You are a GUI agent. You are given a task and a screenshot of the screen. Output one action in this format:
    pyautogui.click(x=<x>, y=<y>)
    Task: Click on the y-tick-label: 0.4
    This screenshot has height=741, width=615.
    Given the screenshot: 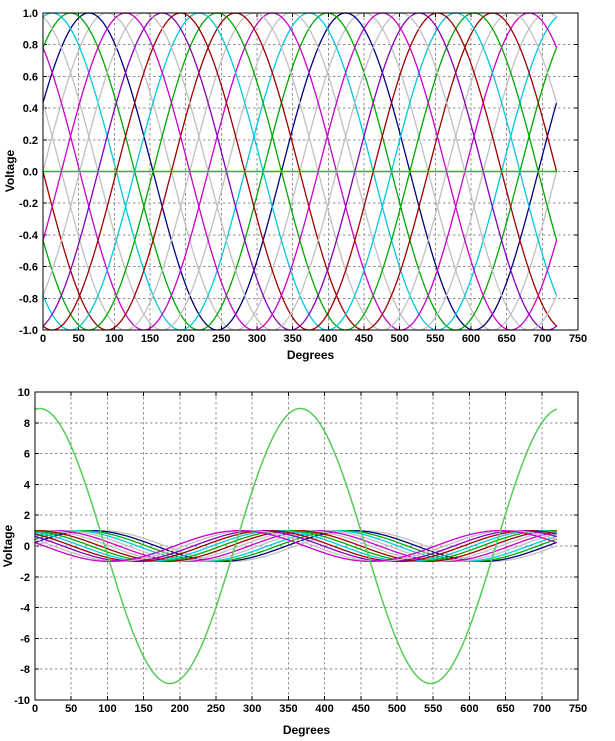 What is the action you would take?
    pyautogui.click(x=31, y=109)
    